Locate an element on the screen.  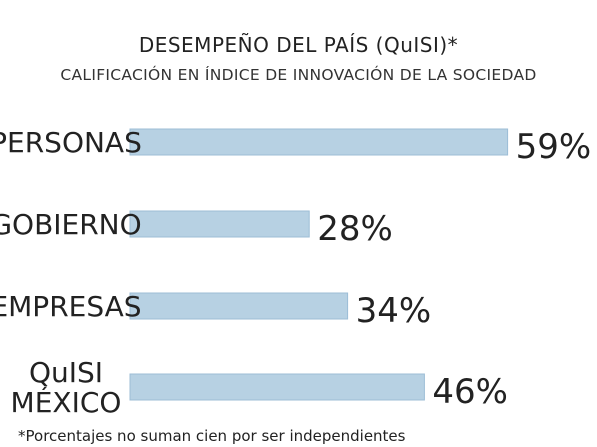
category-label-3-0: QuISI is located at coordinates (66, 372).